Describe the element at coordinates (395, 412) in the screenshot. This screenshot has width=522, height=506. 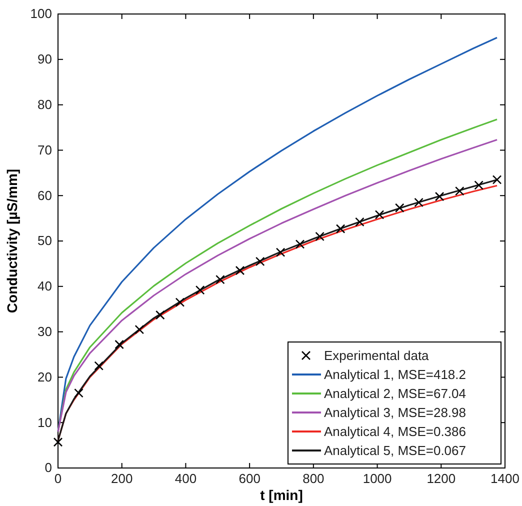
I see `legend-label: Analytical 3, MSE=28.98` at that location.